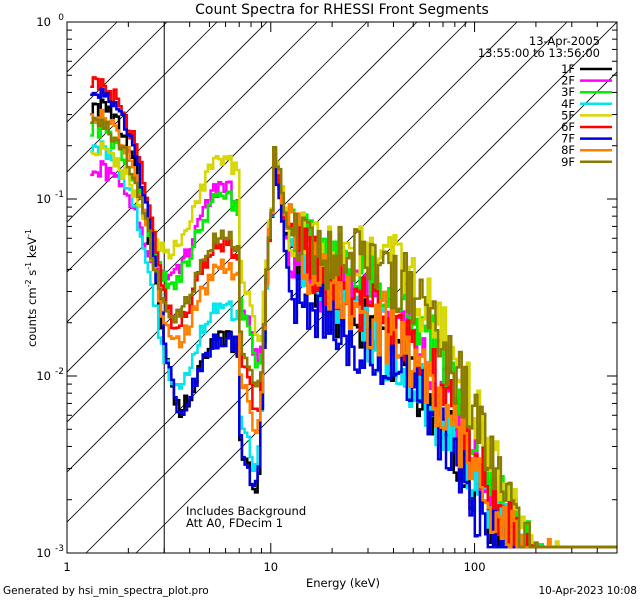 The height and width of the screenshot is (600, 640). What do you see at coordinates (61, 18) in the screenshot?
I see `y-tick-exponent: 0` at bounding box center [61, 18].